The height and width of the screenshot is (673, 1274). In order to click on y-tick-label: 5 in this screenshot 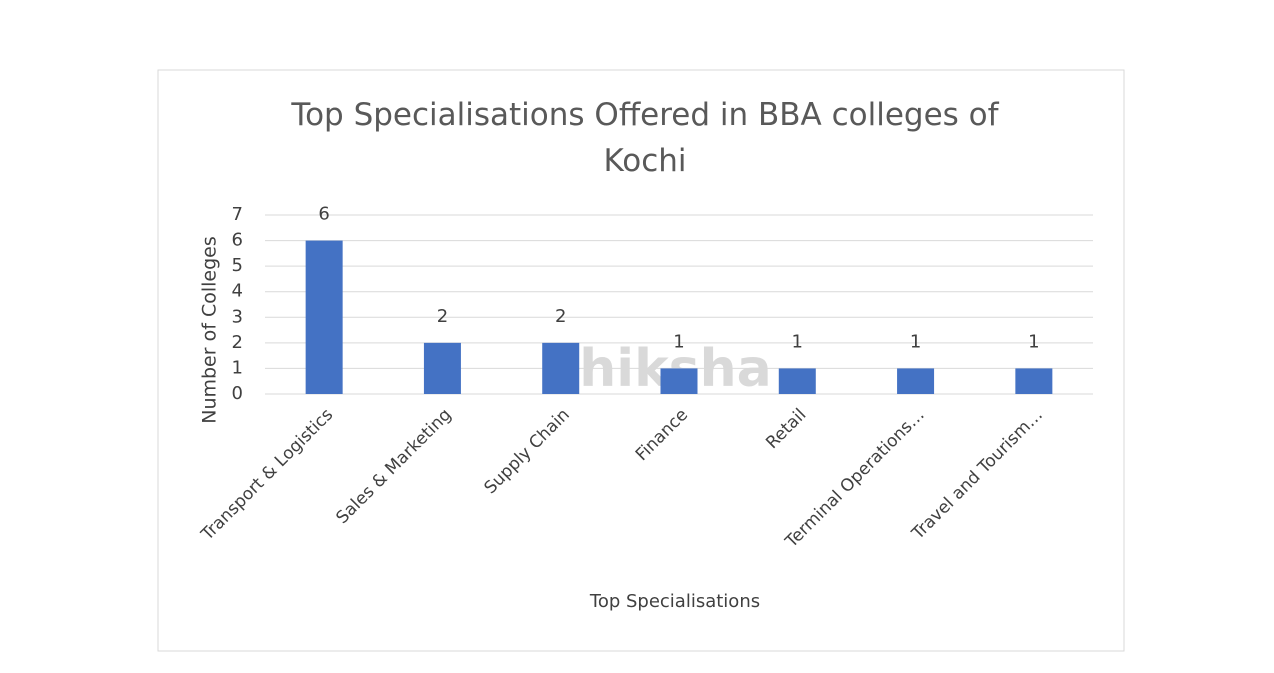, I will do `click(237, 265)`.